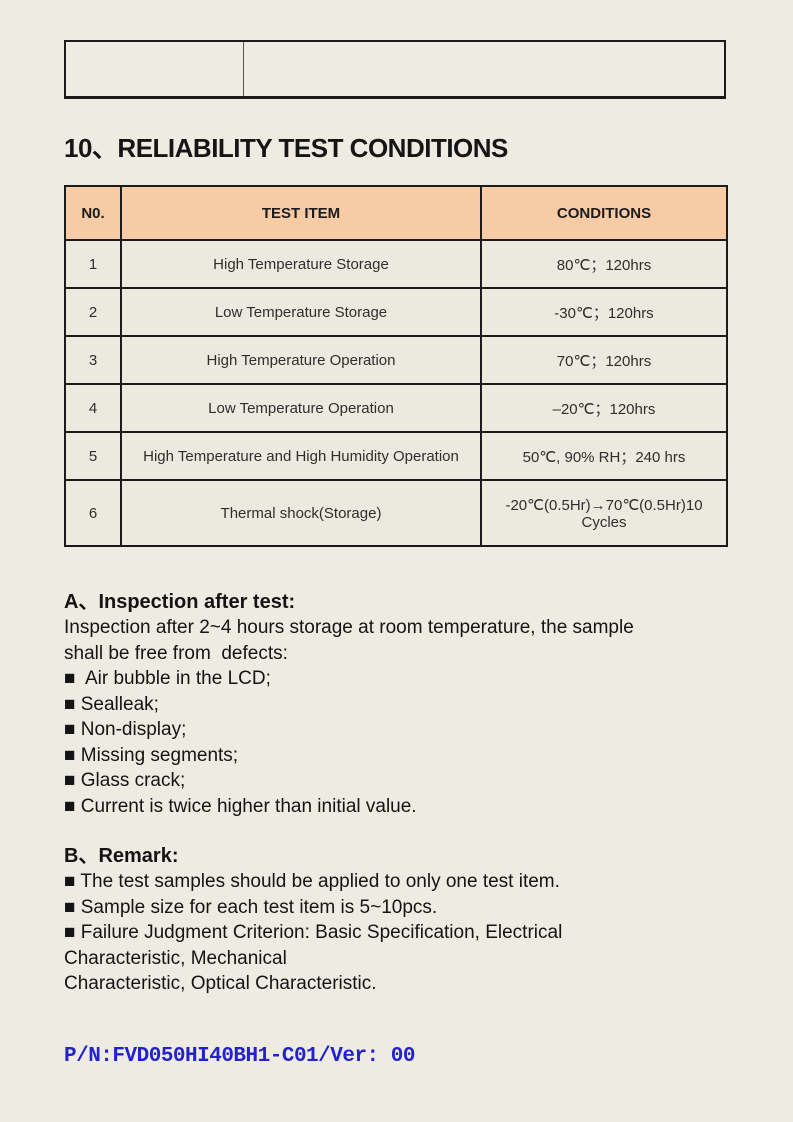 This screenshot has height=1122, width=793. What do you see at coordinates (301, 408) in the screenshot?
I see `cell-test-item: Low Temperature Operation` at bounding box center [301, 408].